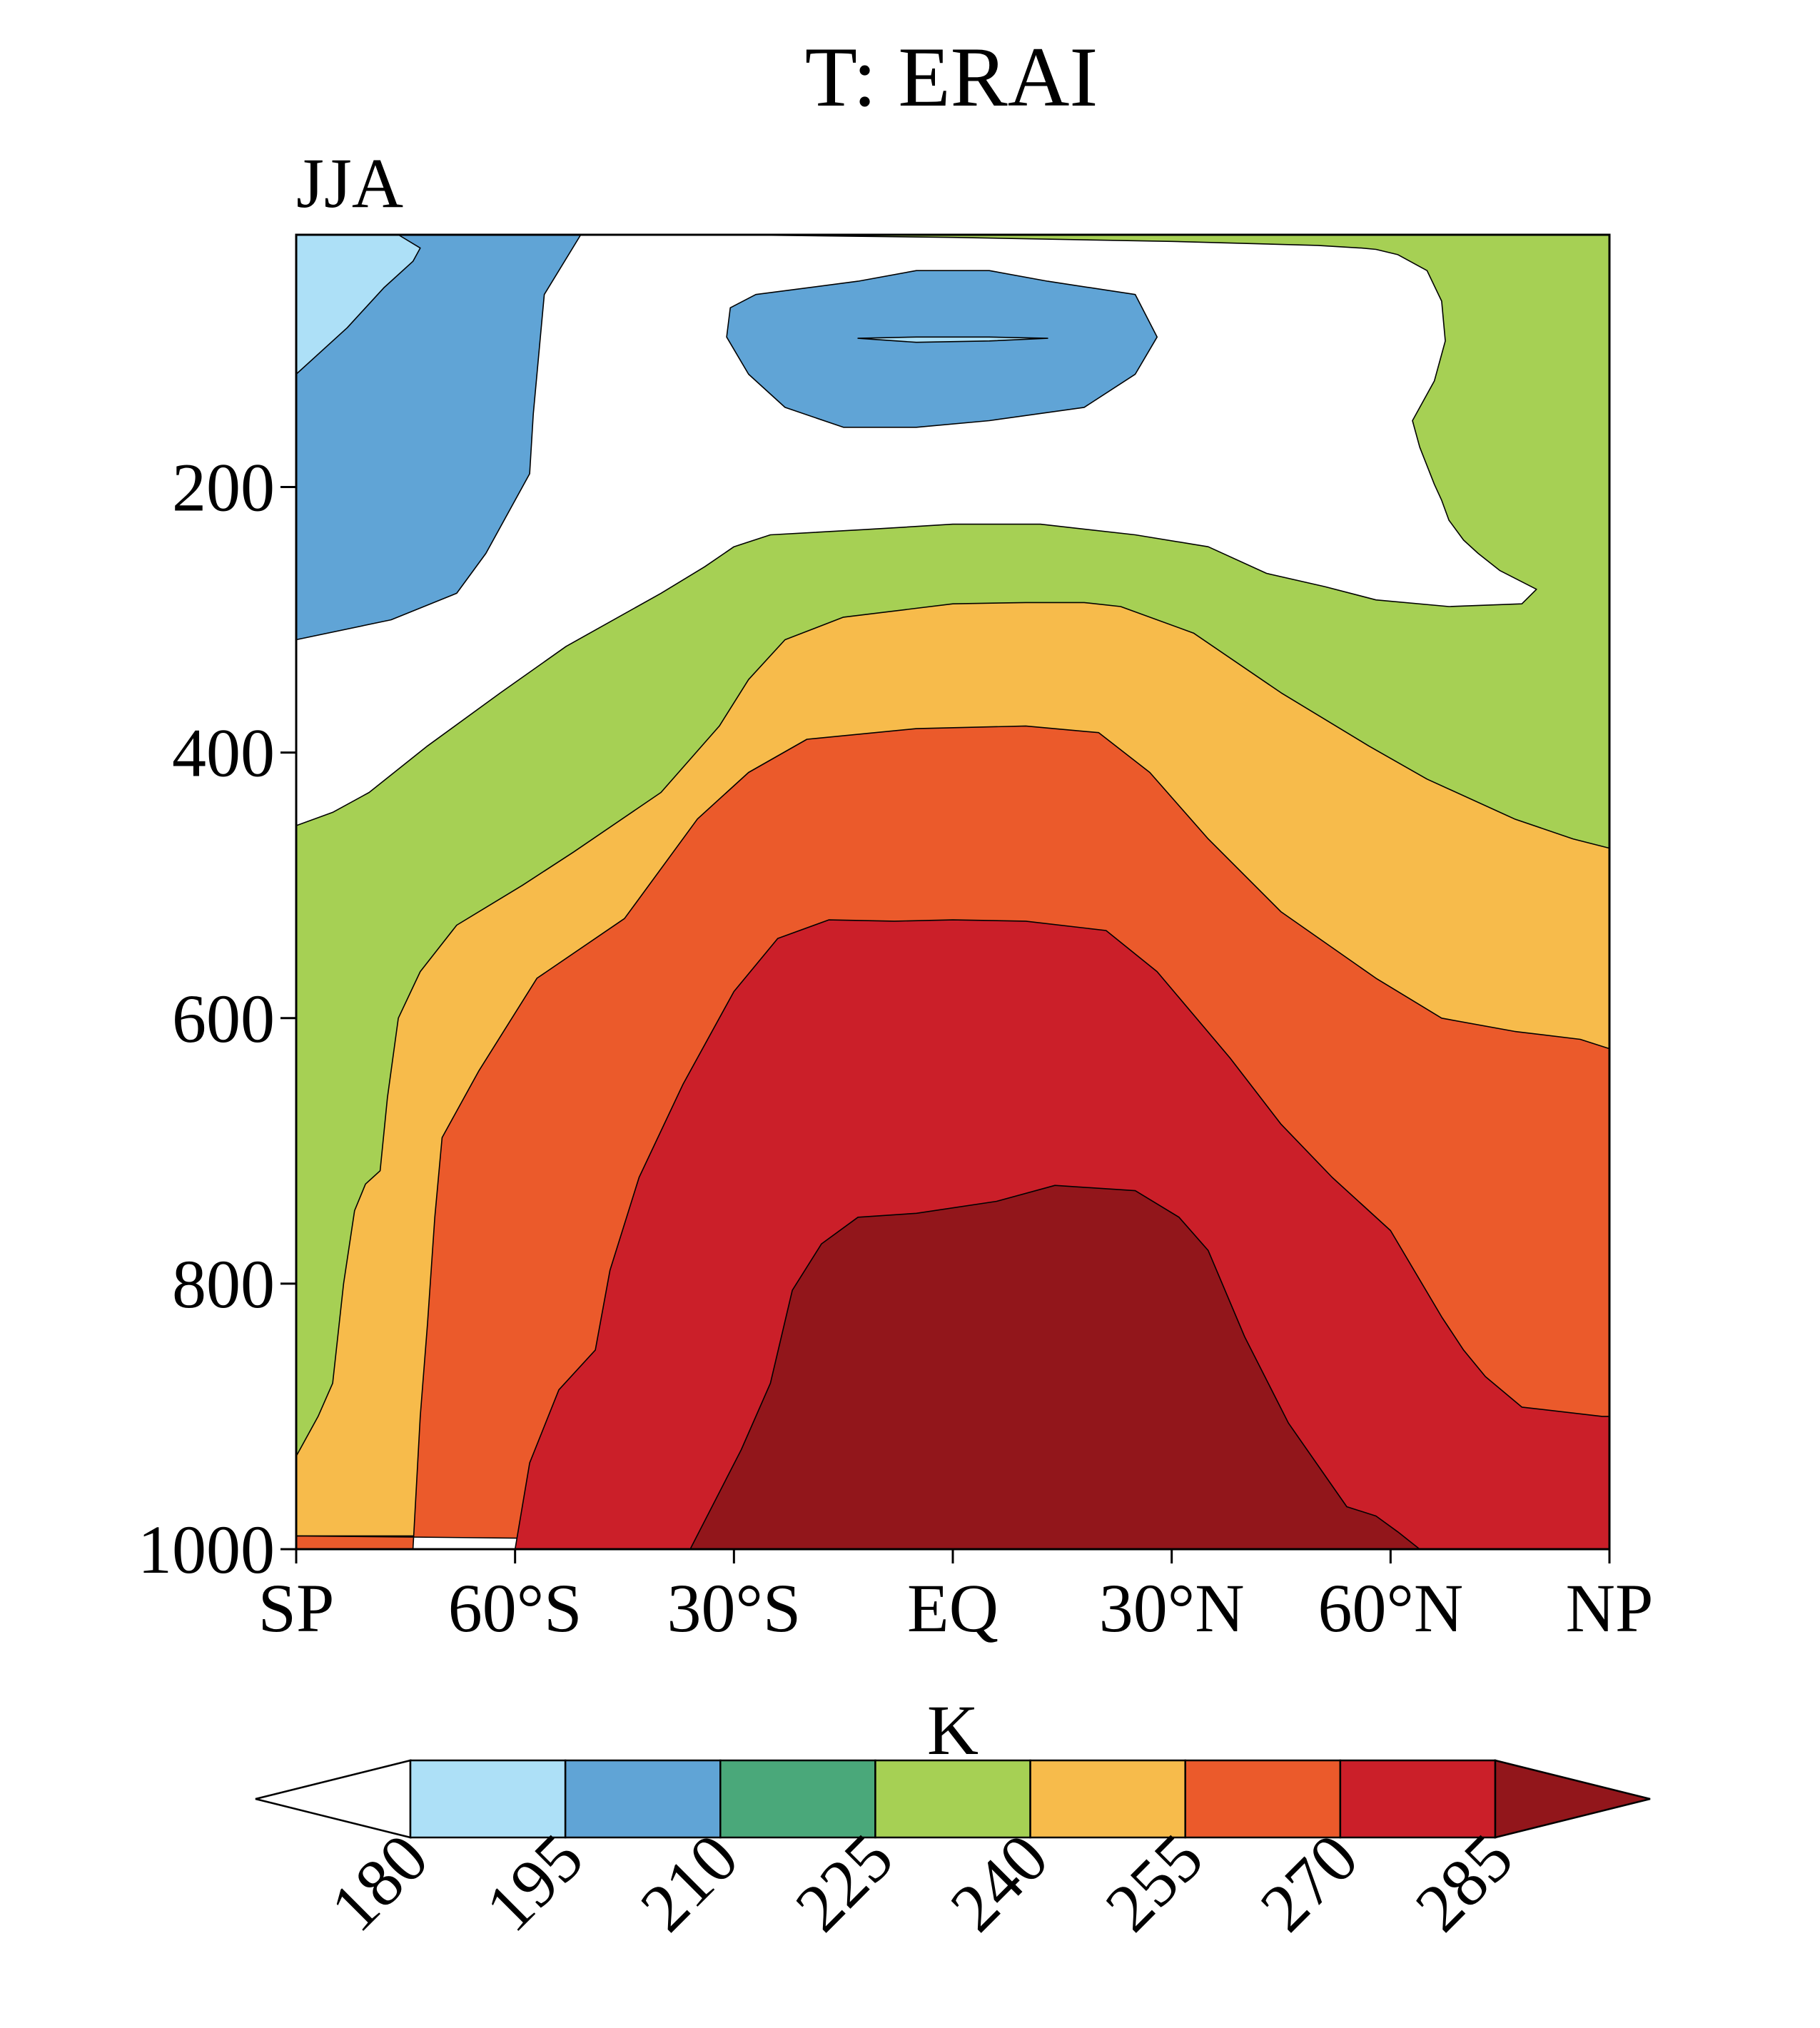 This screenshot has width=1820, height=2028. What do you see at coordinates (1172, 1608) in the screenshot?
I see `x-tick-label: 30°N` at bounding box center [1172, 1608].